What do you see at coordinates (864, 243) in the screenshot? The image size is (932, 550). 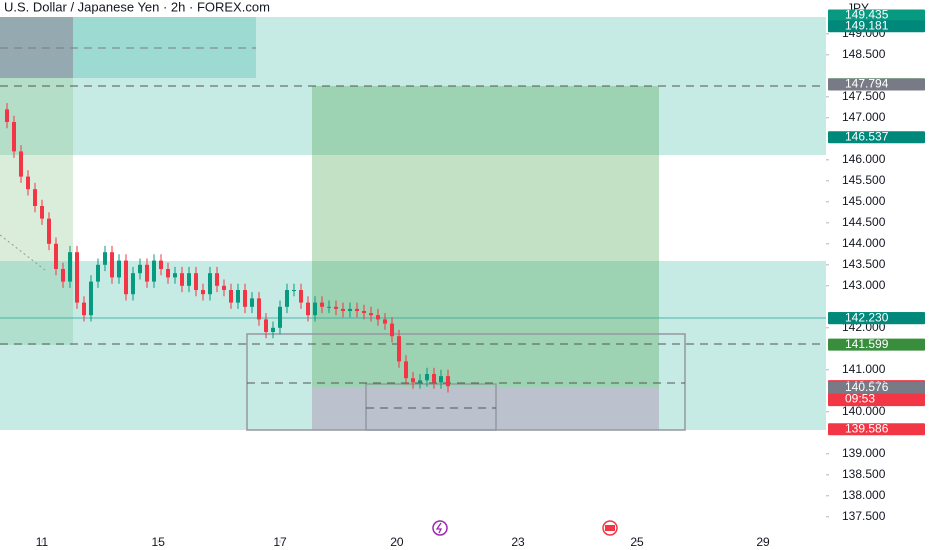 I see `y-tick-label: 144.000` at bounding box center [864, 243].